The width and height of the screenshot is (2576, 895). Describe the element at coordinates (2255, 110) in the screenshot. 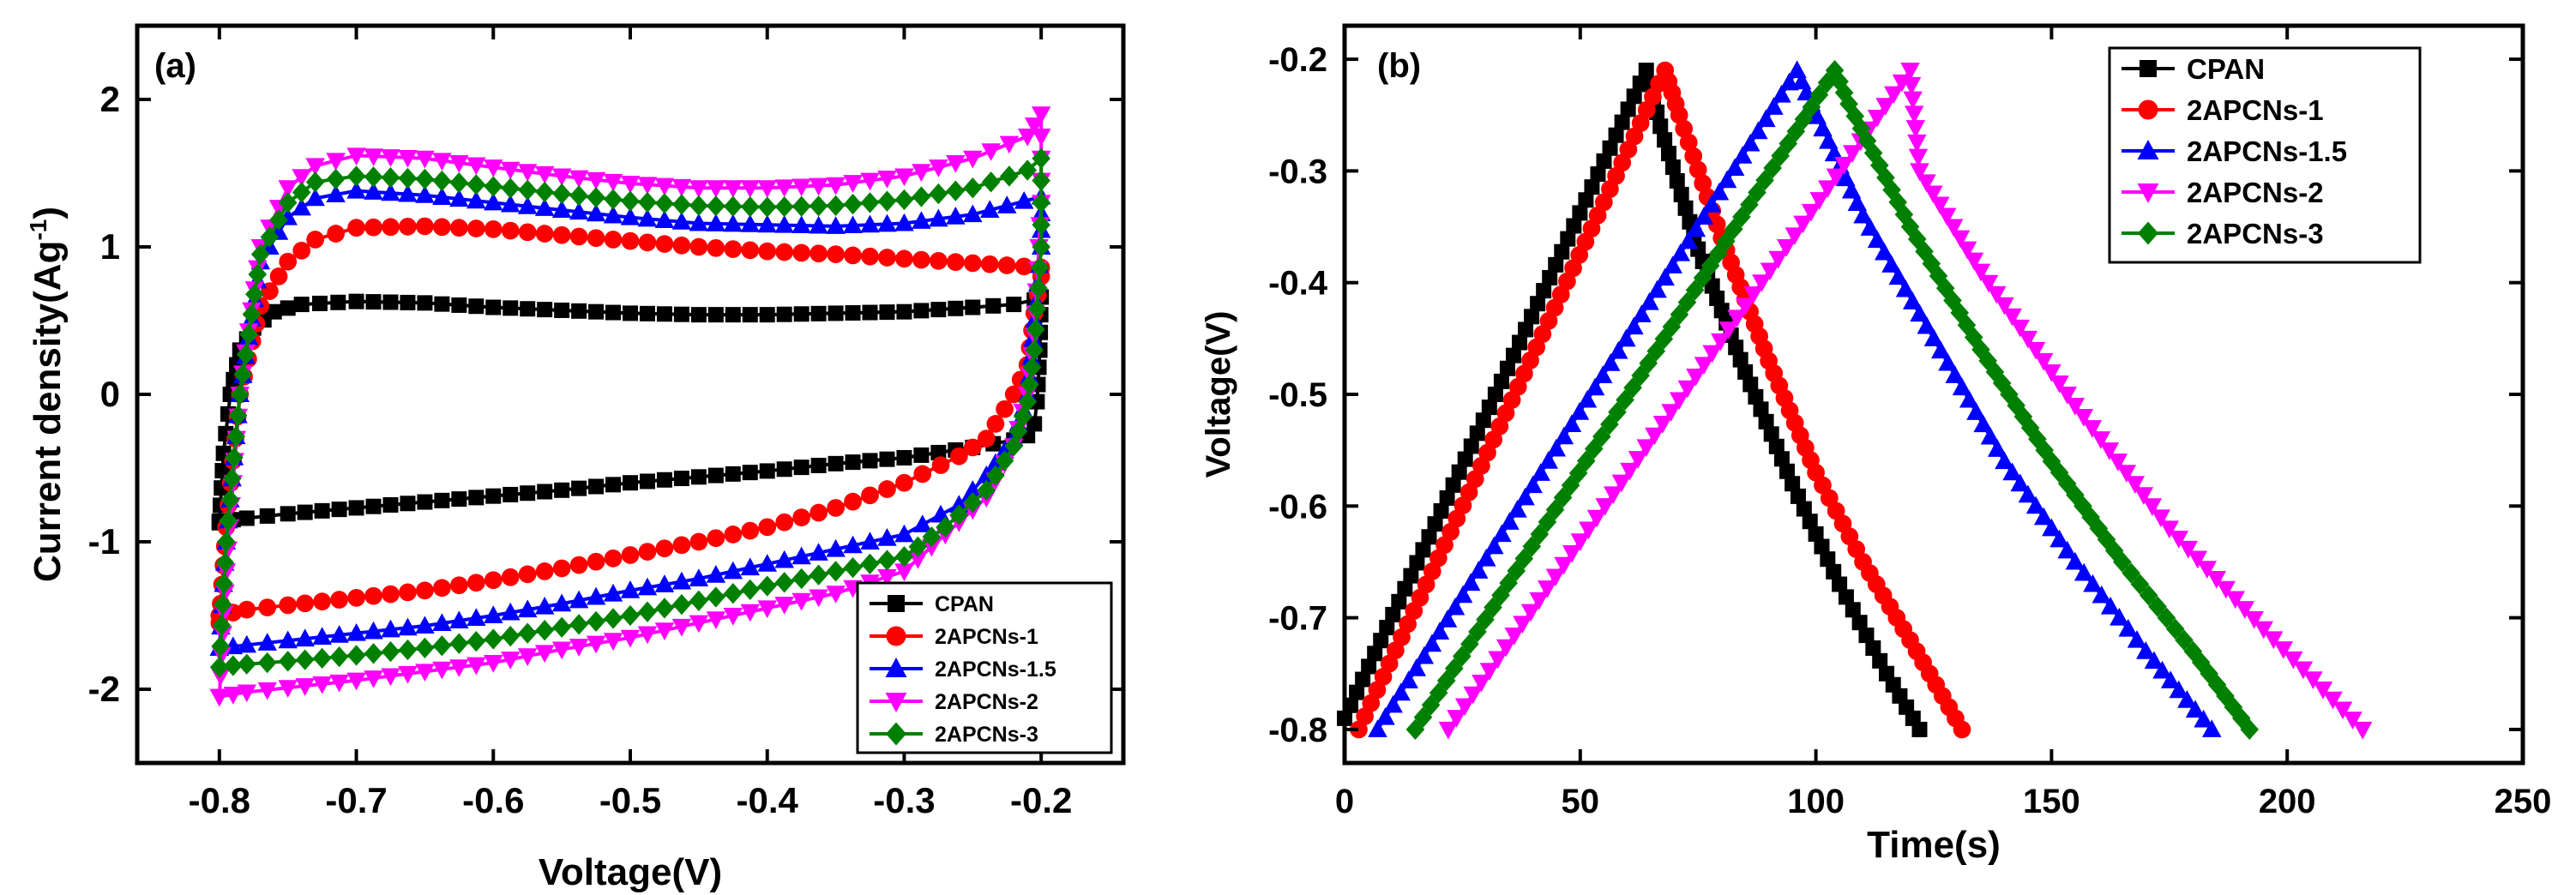

I see `panel-b-legend-label: 2APCNs-1` at that location.